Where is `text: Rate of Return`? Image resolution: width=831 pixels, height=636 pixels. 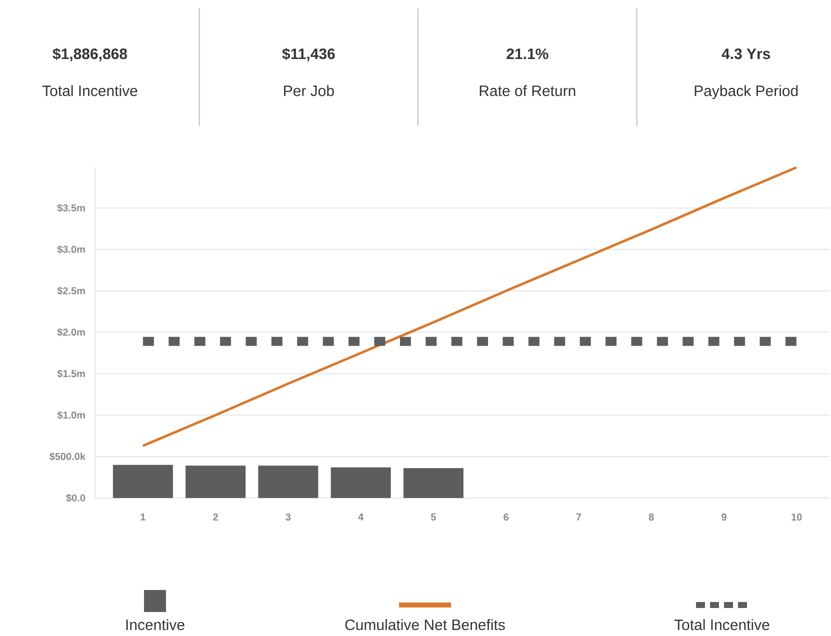 text: Rate of Return is located at coordinates (528, 90).